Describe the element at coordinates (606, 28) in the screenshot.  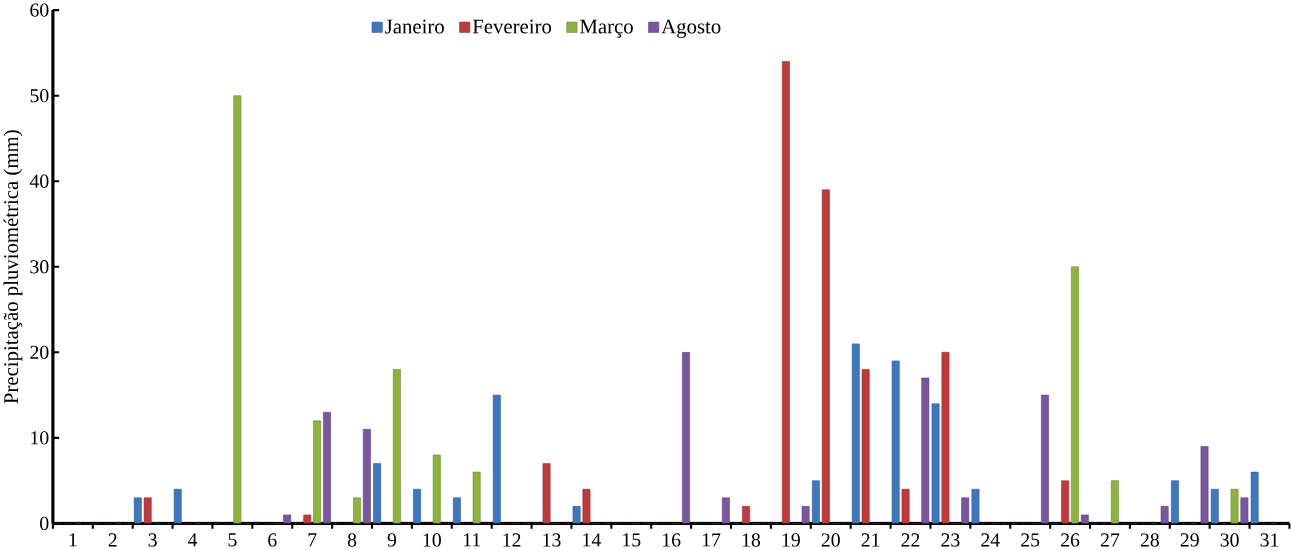
I see `legend-label: Março` at that location.